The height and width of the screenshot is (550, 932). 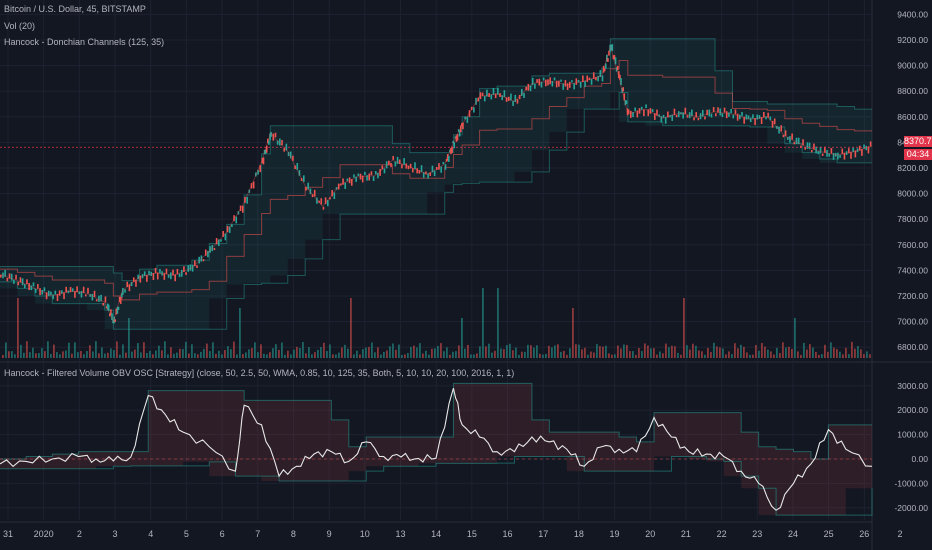 I want to click on price-tick-label: 7800.00, so click(x=912, y=219).